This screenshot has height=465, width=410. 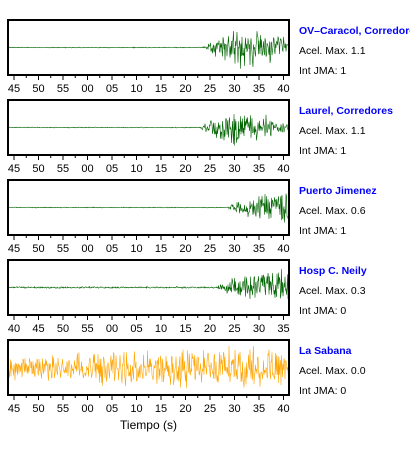 I want to click on station-title: Puerto Jimenez, so click(x=338, y=191).